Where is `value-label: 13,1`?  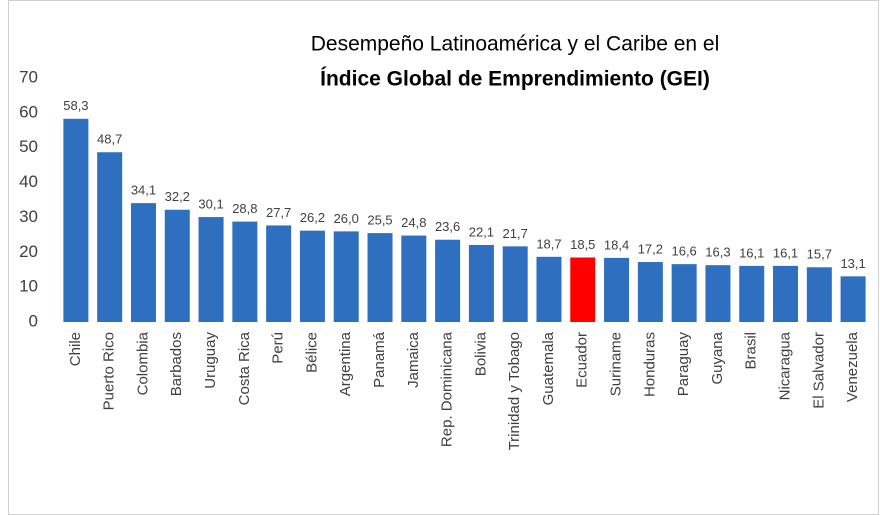
value-label: 13,1 is located at coordinates (852, 263).